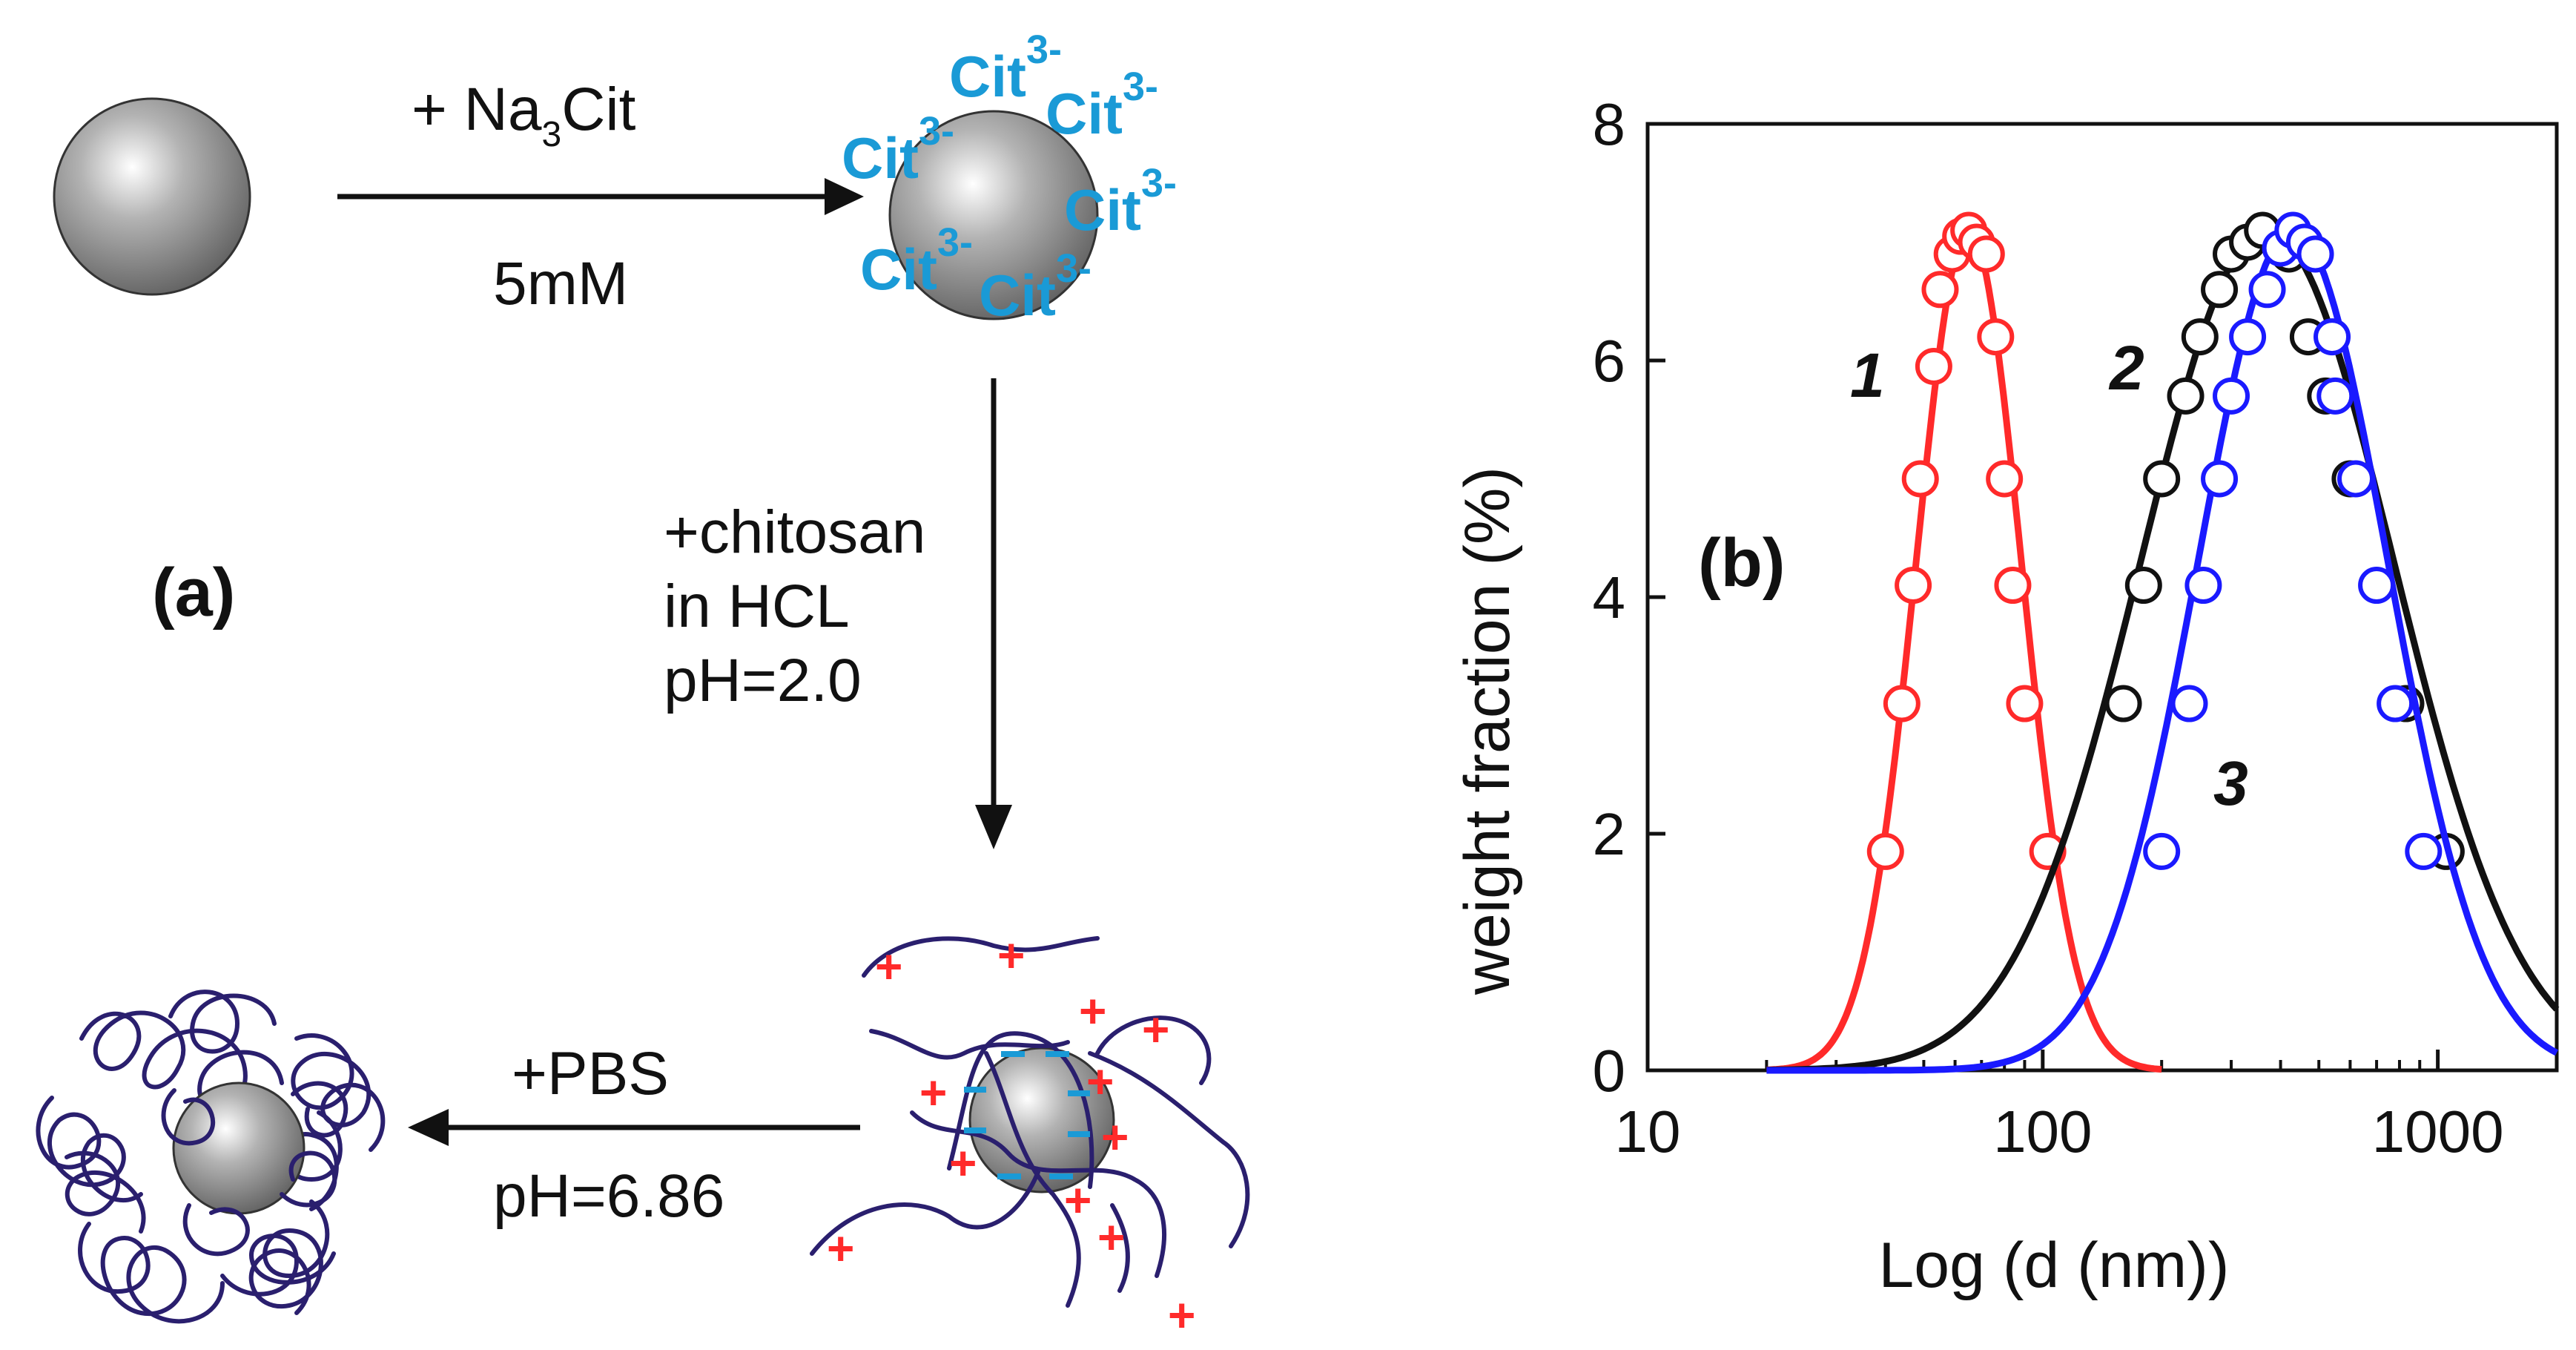 This screenshot has width=2576, height=1350. Describe the element at coordinates (1964, 650) in the screenshot. I see `series-1-line` at that location.